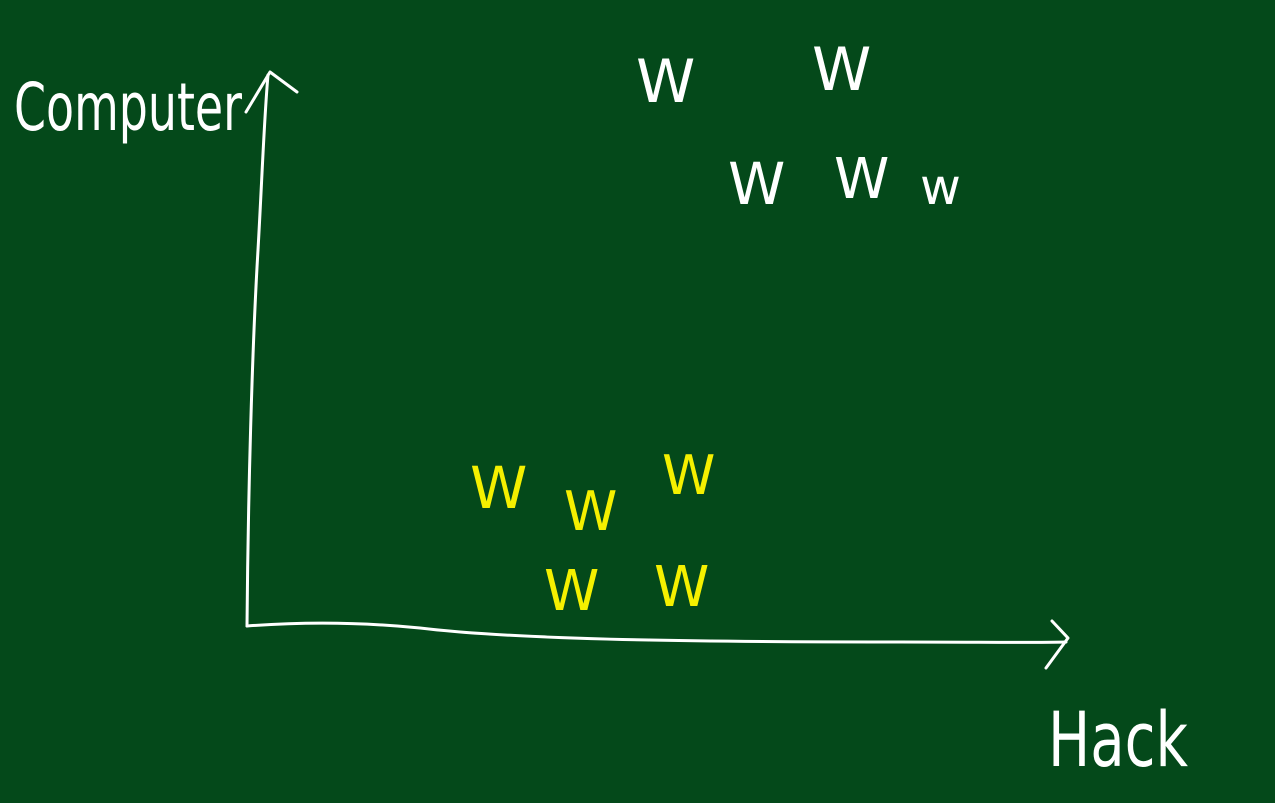 The height and width of the screenshot is (803, 1275). I want to click on x-axis-label: Hack, so click(1118, 739).